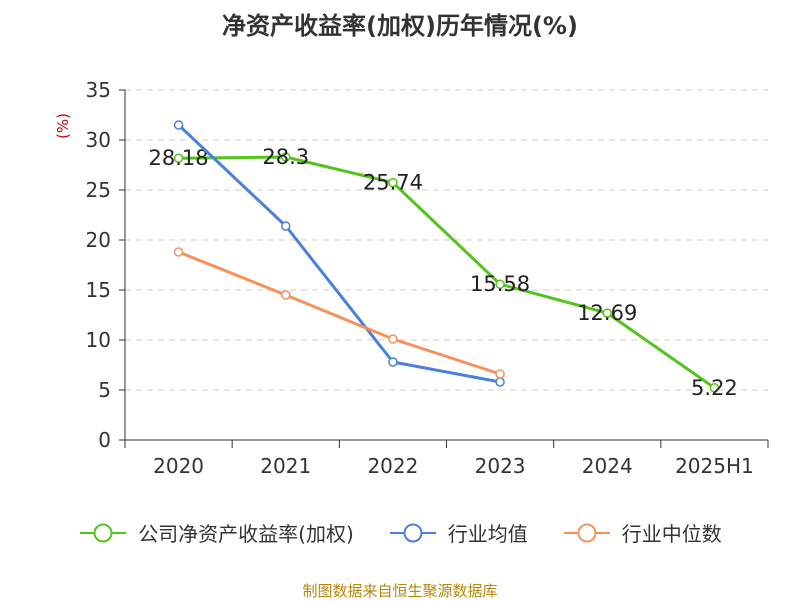 The image size is (800, 601). I want to click on source-note: 制图数据来自恒生聚源数据库, so click(400, 591).